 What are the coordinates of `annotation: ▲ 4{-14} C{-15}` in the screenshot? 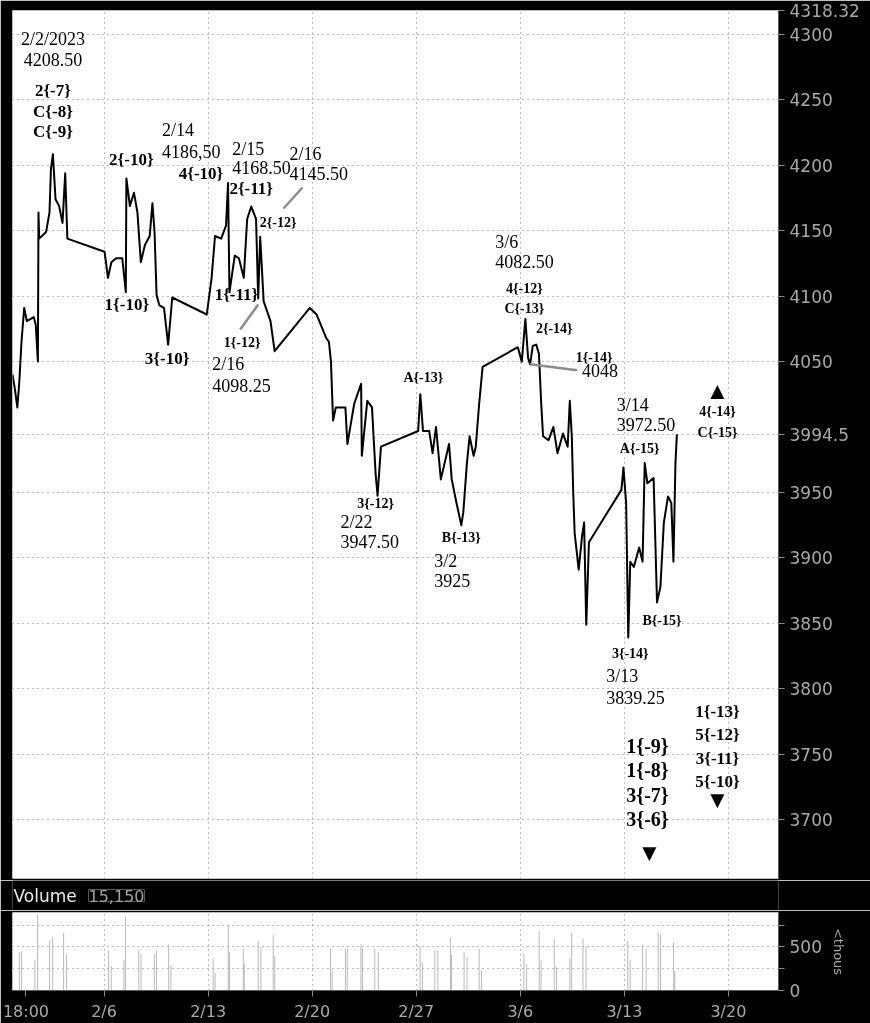 It's located at (717, 408).